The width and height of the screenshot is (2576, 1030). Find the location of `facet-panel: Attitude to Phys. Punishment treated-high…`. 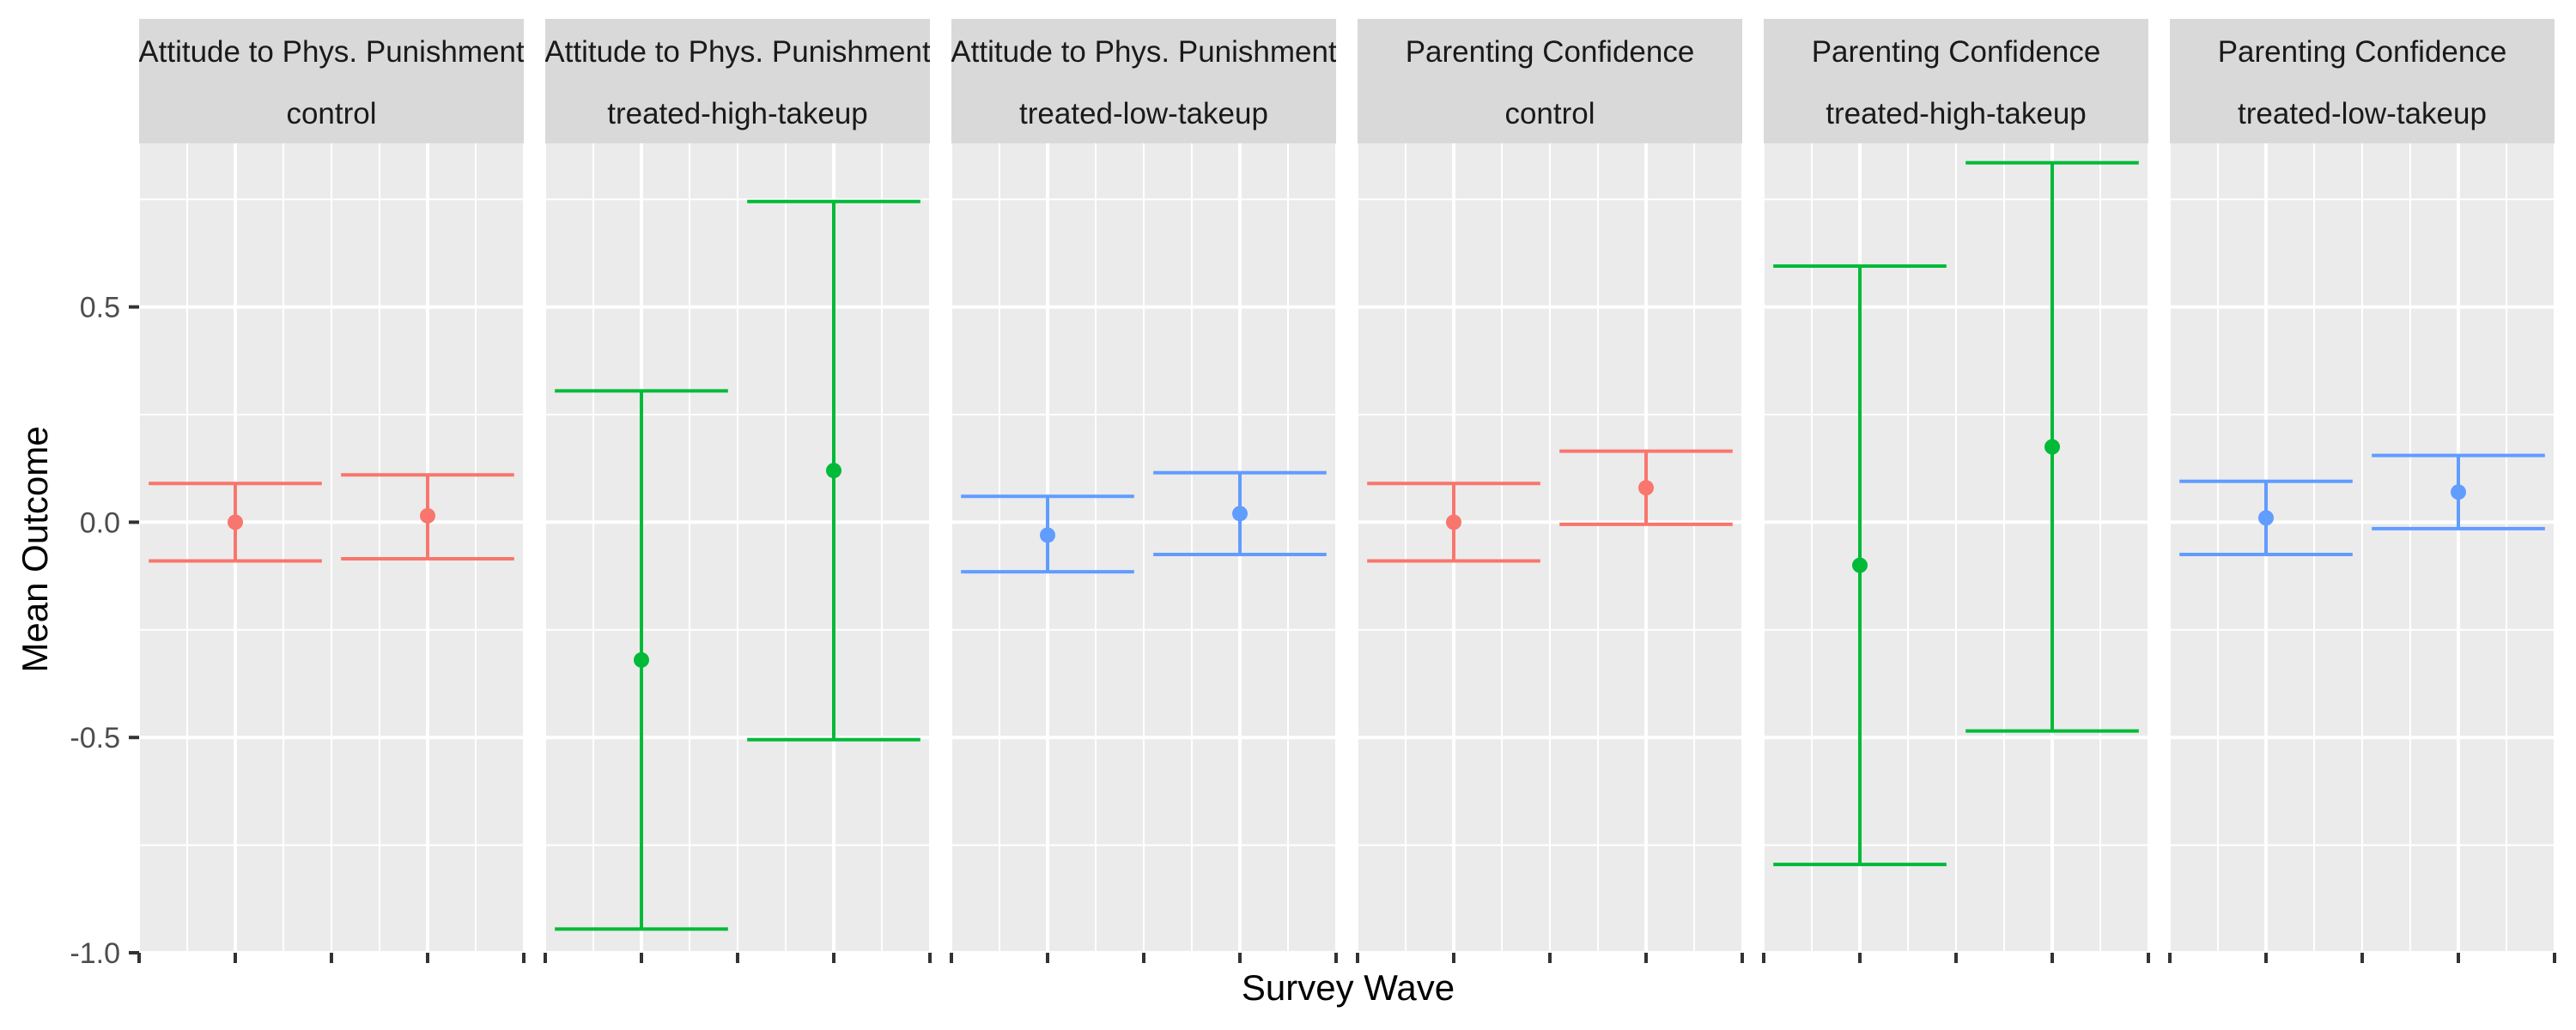

facet-panel: Attitude to Phys. Punishment treated-high… is located at coordinates (738, 491).